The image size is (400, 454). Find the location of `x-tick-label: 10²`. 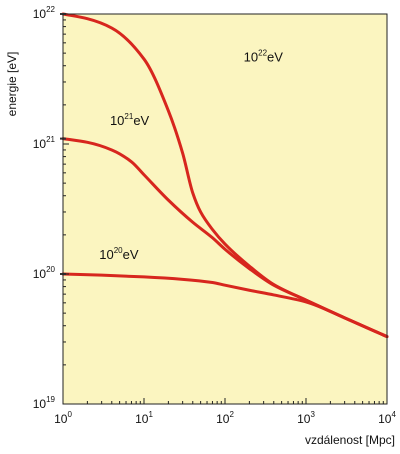

x-tick-label: 10² is located at coordinates (225, 418).